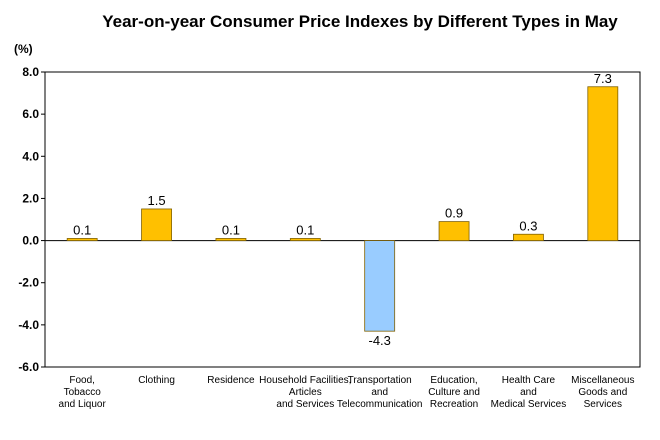  Describe the element at coordinates (28, 367) in the screenshot. I see `y-tick-label: -6.0` at that location.